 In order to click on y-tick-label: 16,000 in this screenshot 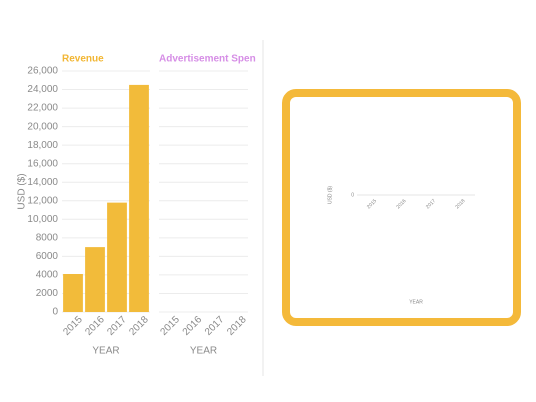, I will do `click(42, 163)`.